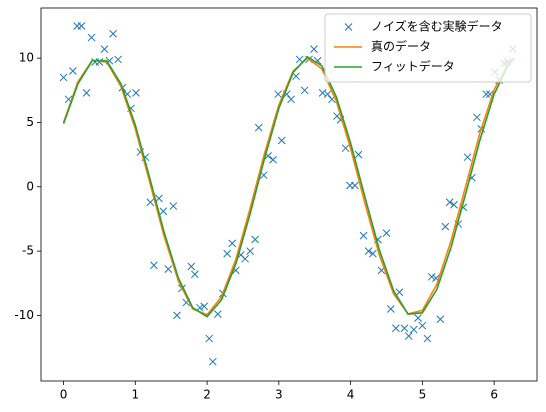  What do you see at coordinates (64, 395) in the screenshot?
I see `x-tick-label: 0` at bounding box center [64, 395].